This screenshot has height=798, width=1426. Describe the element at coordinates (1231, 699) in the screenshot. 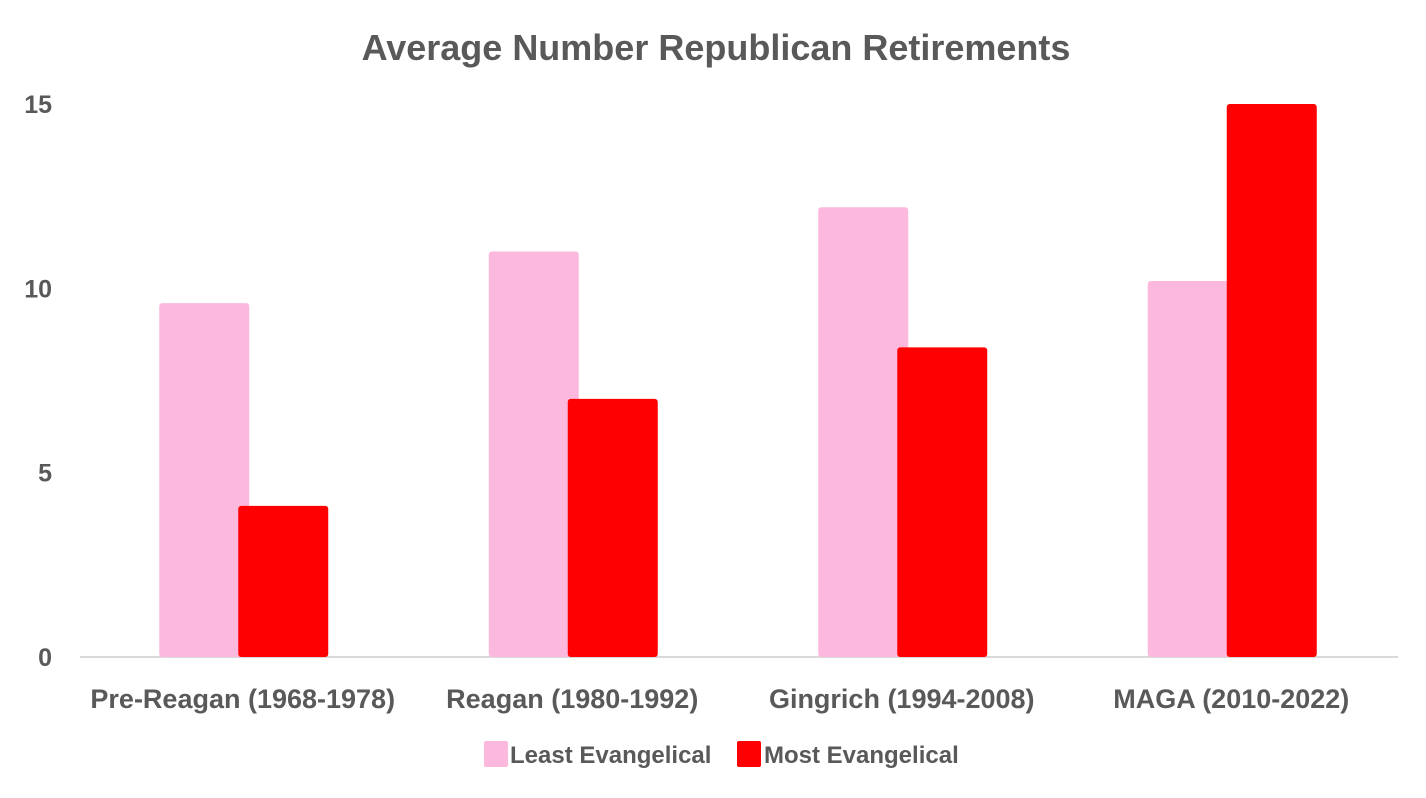

I see `x-tick-label: MAGA (2010-2022)` at that location.